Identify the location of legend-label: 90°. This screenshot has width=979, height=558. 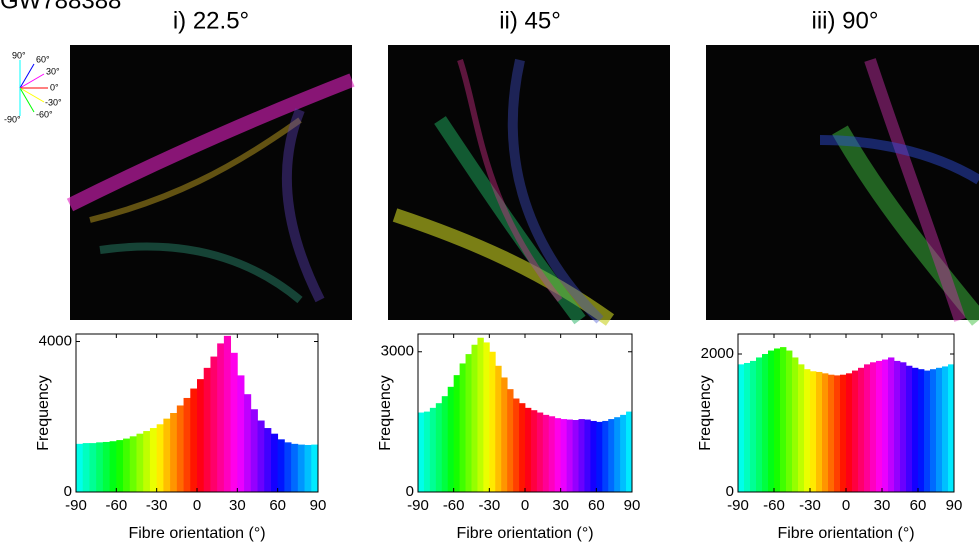
(19, 55).